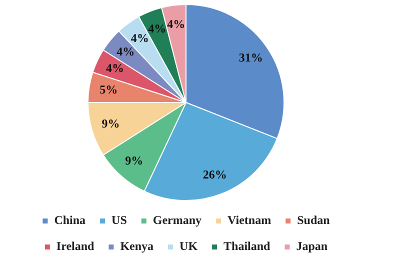 Image resolution: width=420 pixels, height=263 pixels. I want to click on legend-label: Thailand, so click(247, 246).